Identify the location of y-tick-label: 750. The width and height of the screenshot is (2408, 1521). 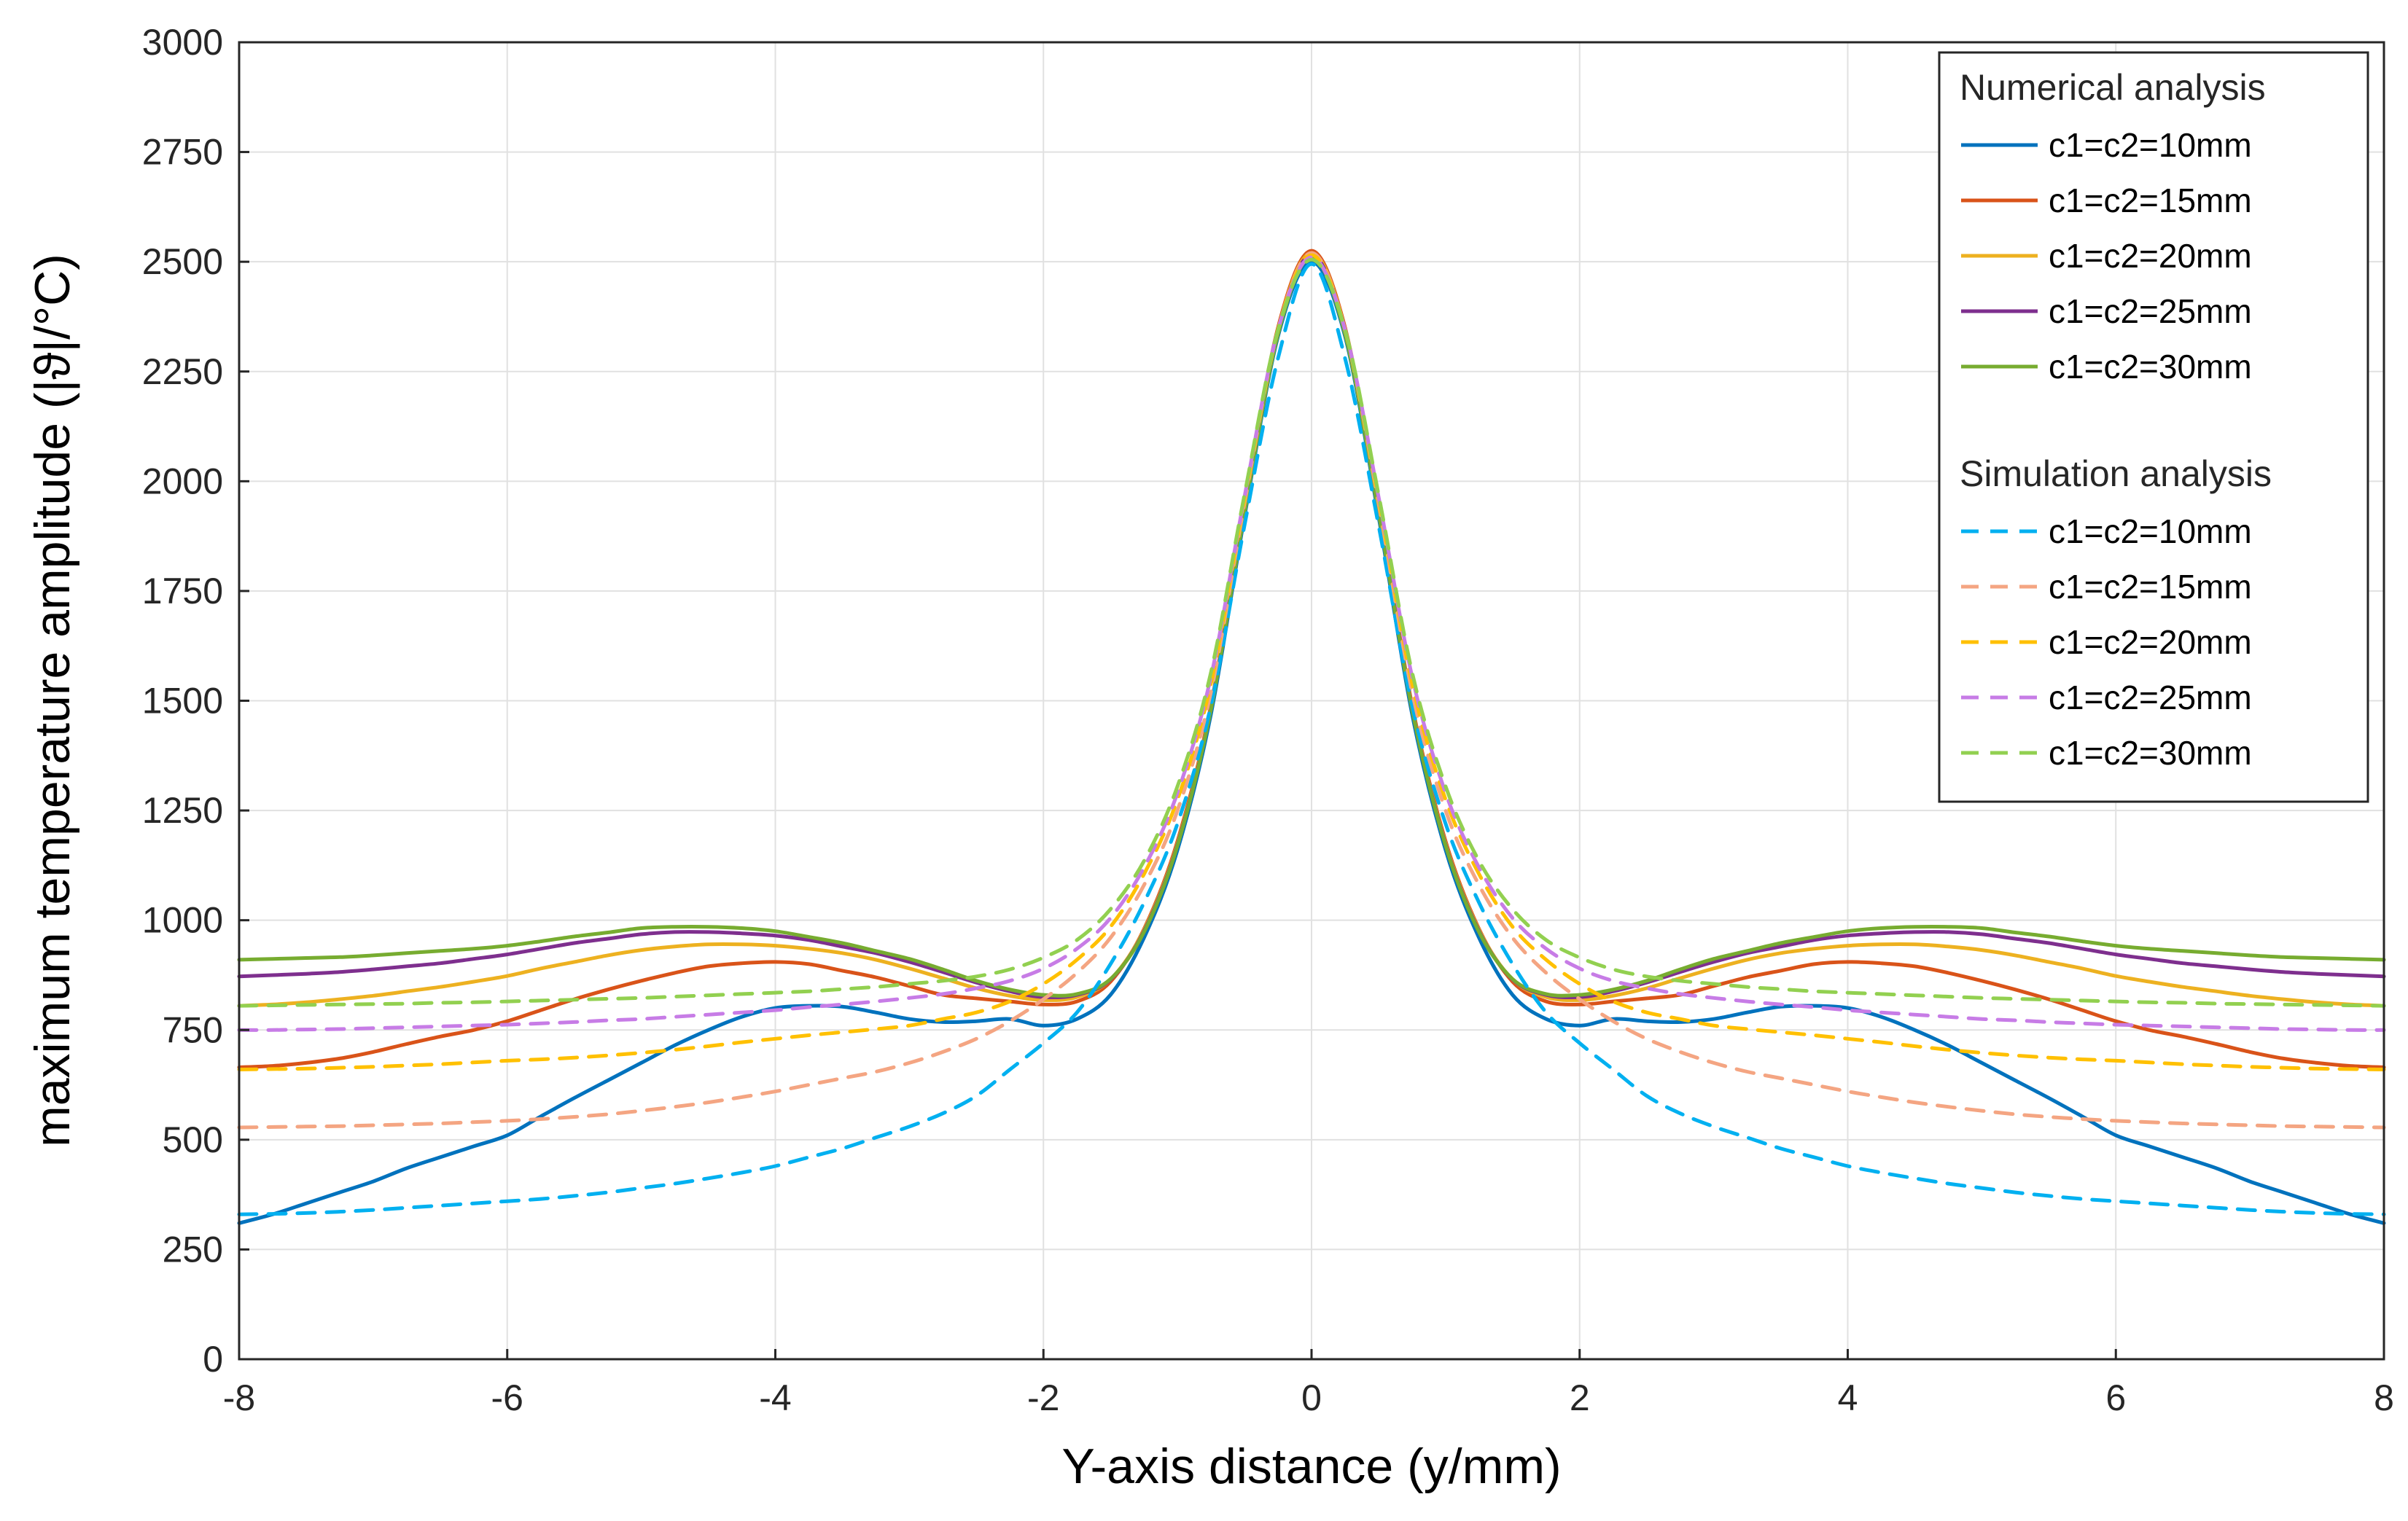
(193, 1029).